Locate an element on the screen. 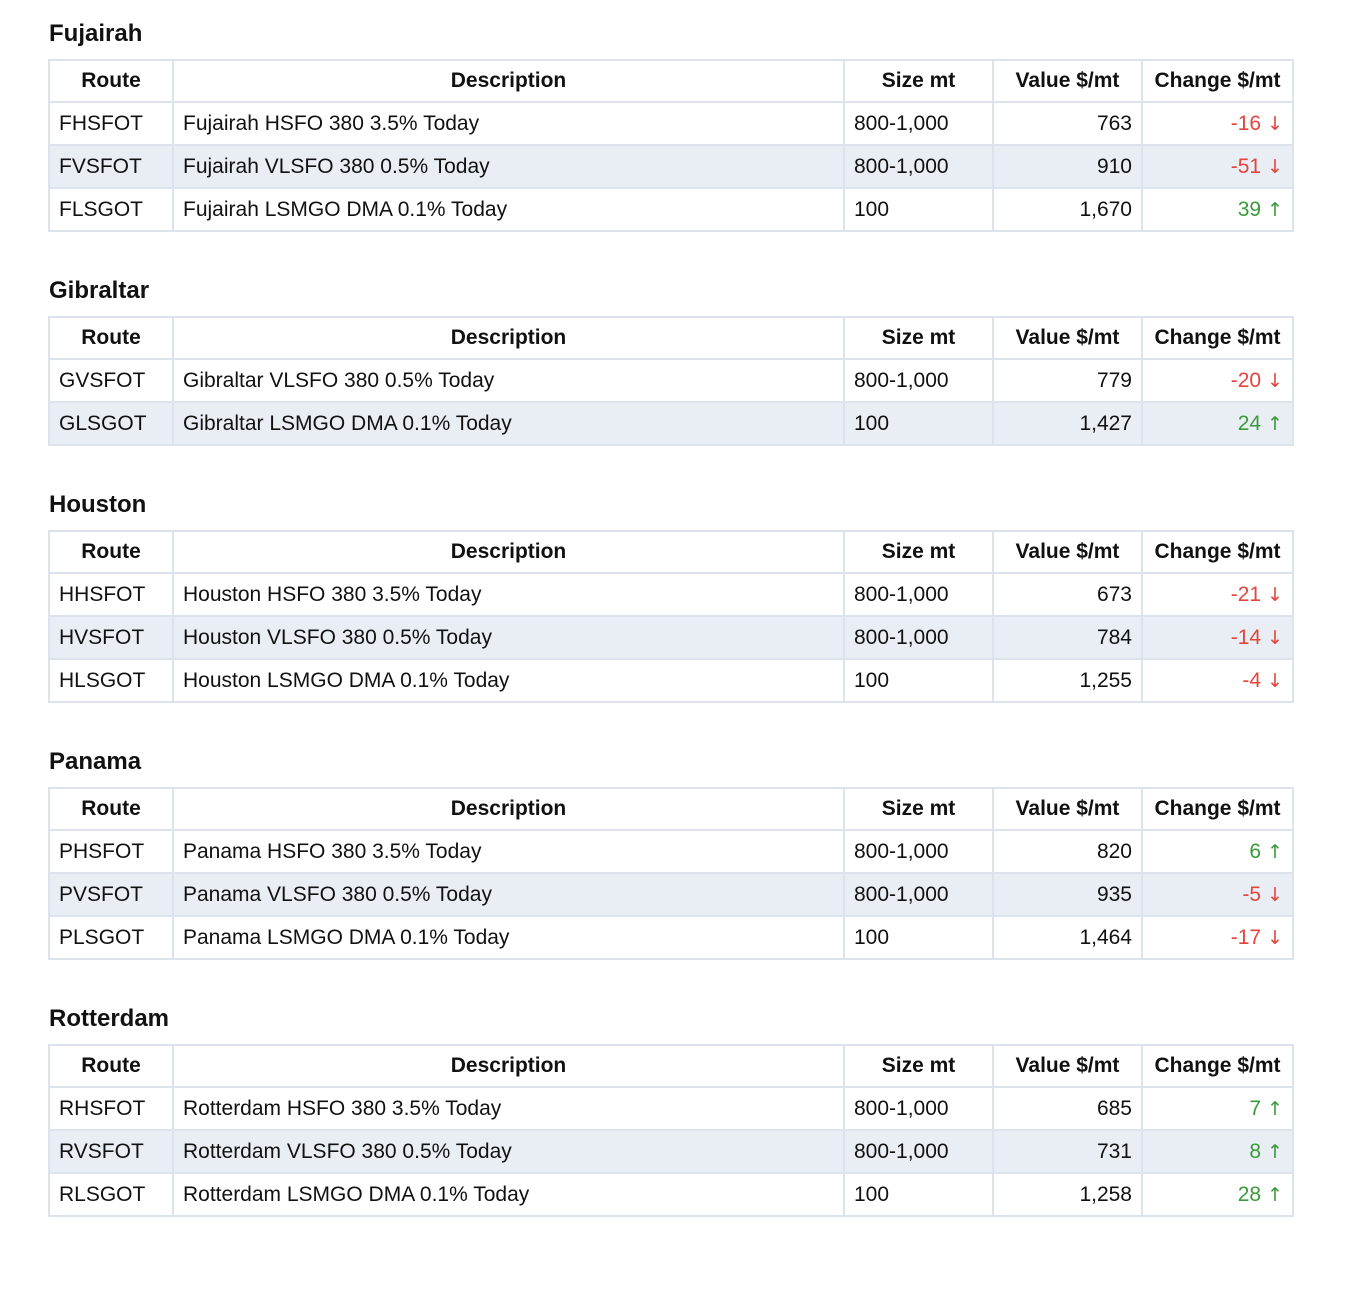  description-cell: Rotterdam VLSFO 380 0.5% Today is located at coordinates (508, 1151).